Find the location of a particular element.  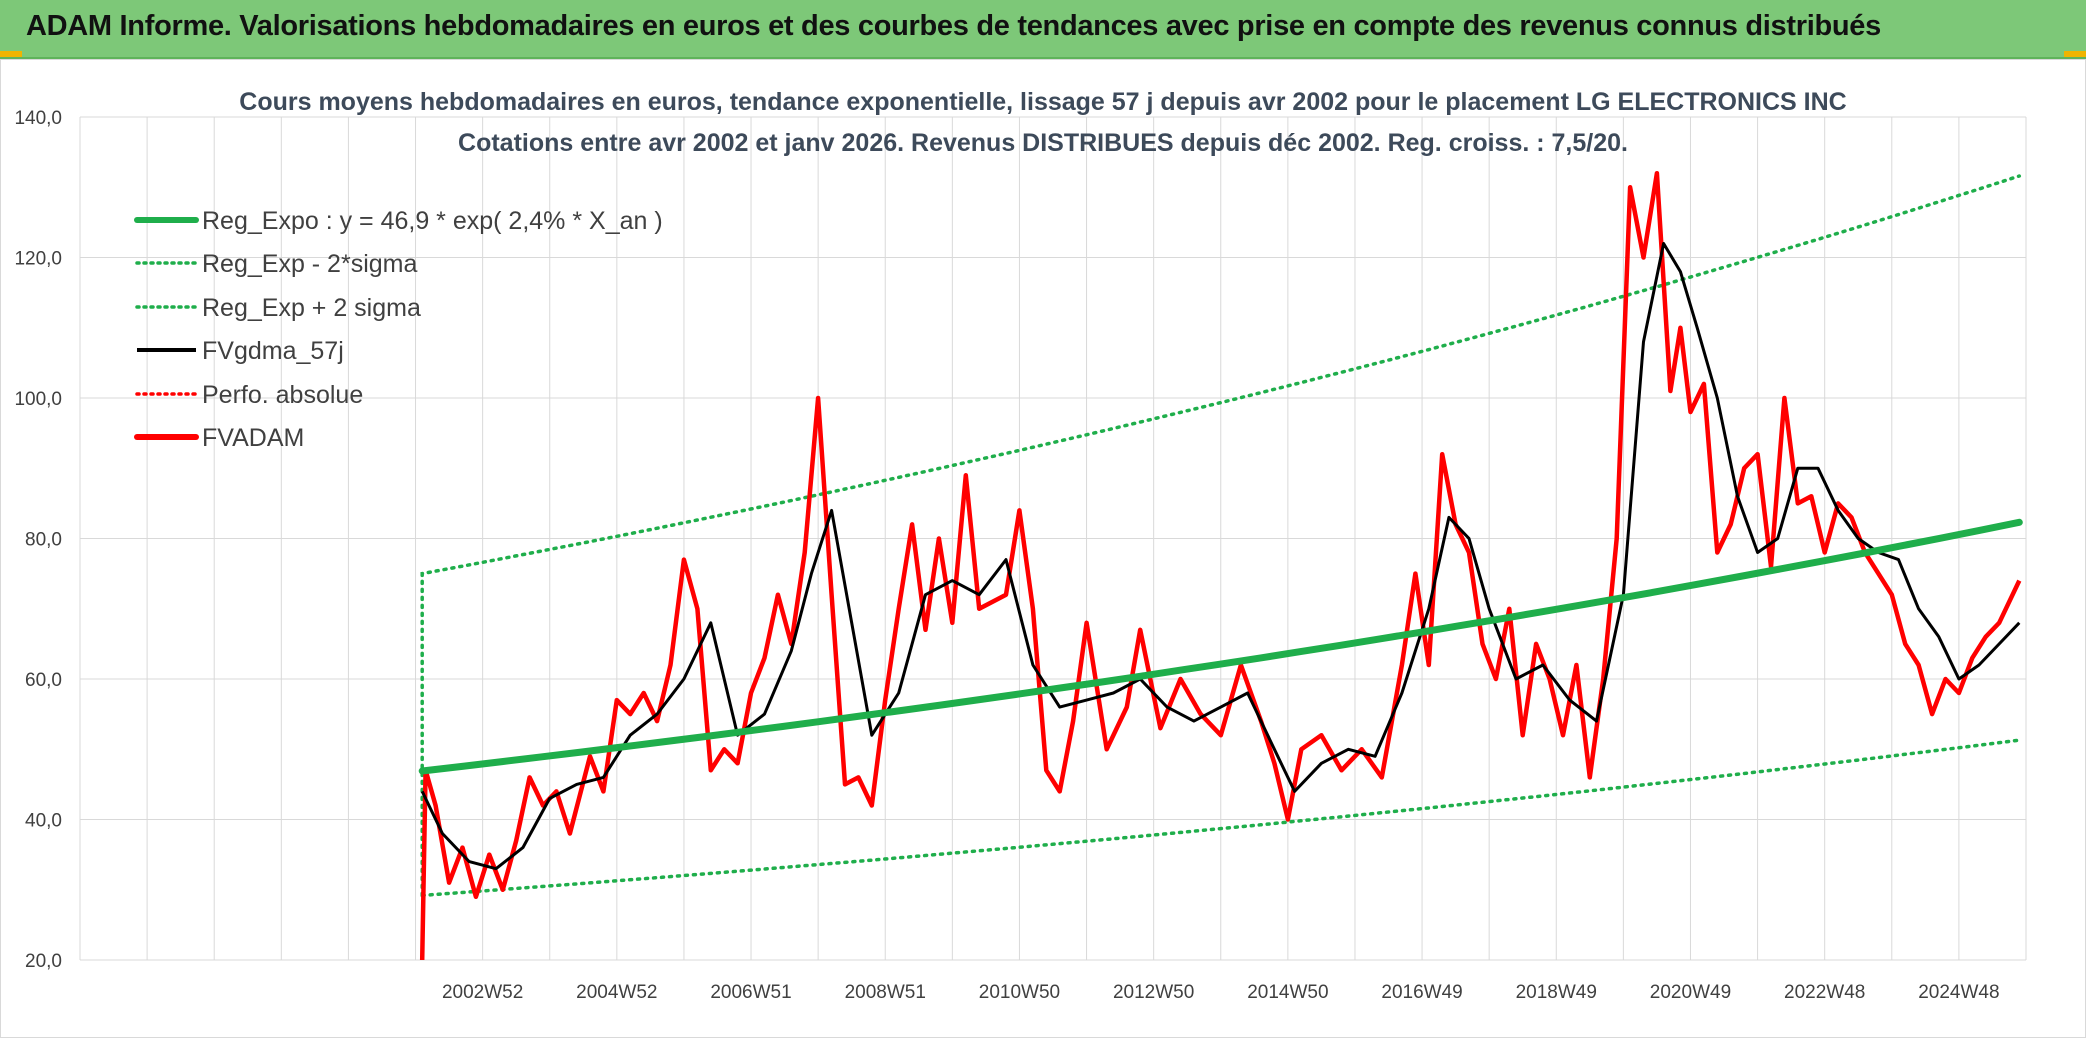

y-tick-label: 20,0 is located at coordinates (43, 961).